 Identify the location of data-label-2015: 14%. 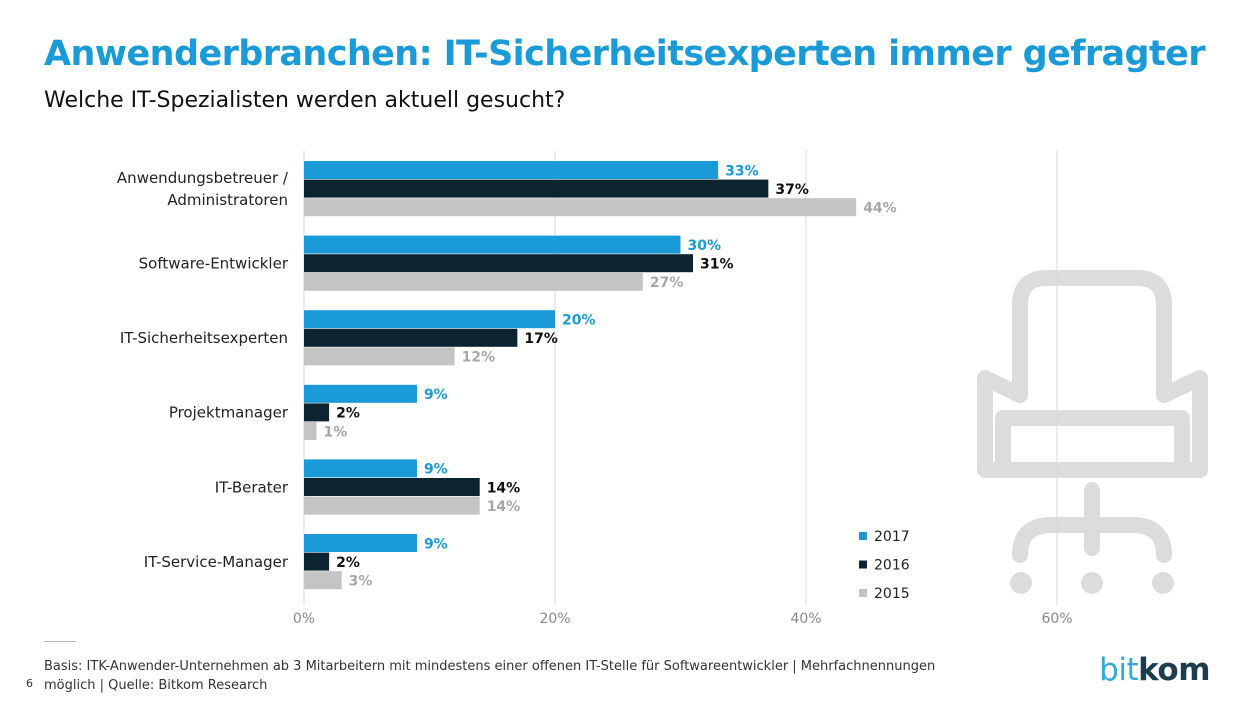
(504, 507).